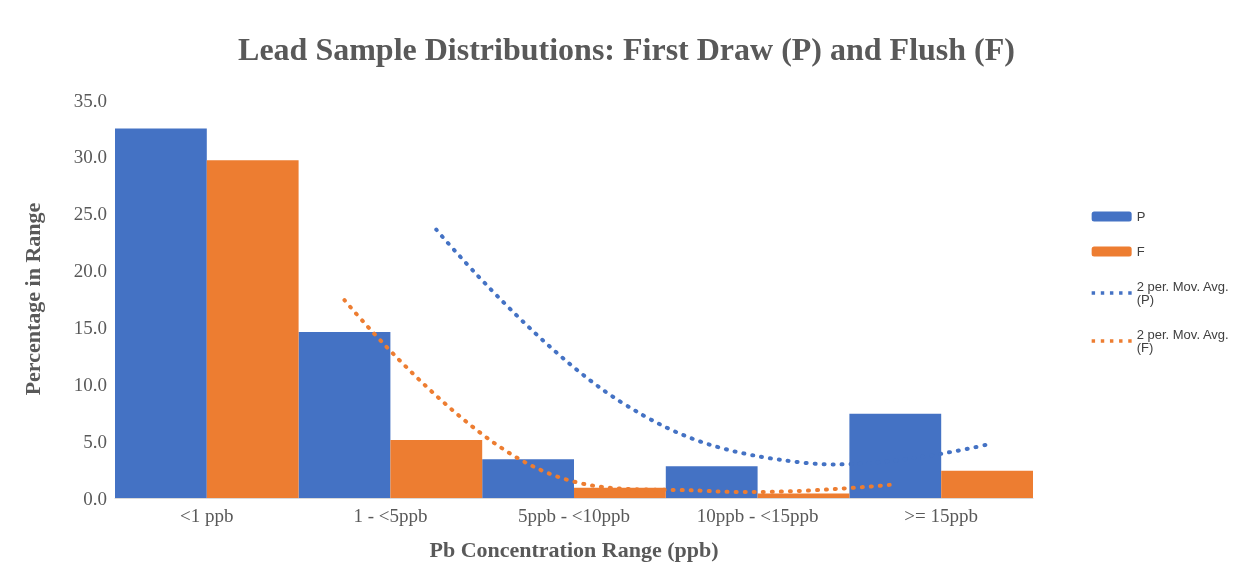  Describe the element at coordinates (90, 214) in the screenshot. I see `y-tick-label: 25.0` at that location.